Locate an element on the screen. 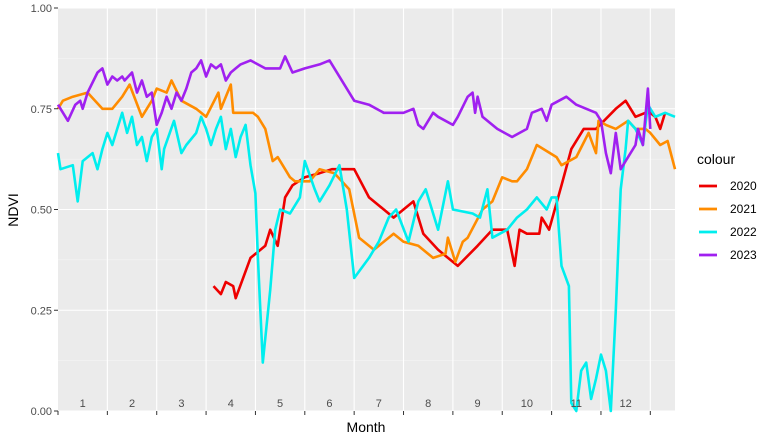  y-tick-label: 0.25 is located at coordinates (41, 311).